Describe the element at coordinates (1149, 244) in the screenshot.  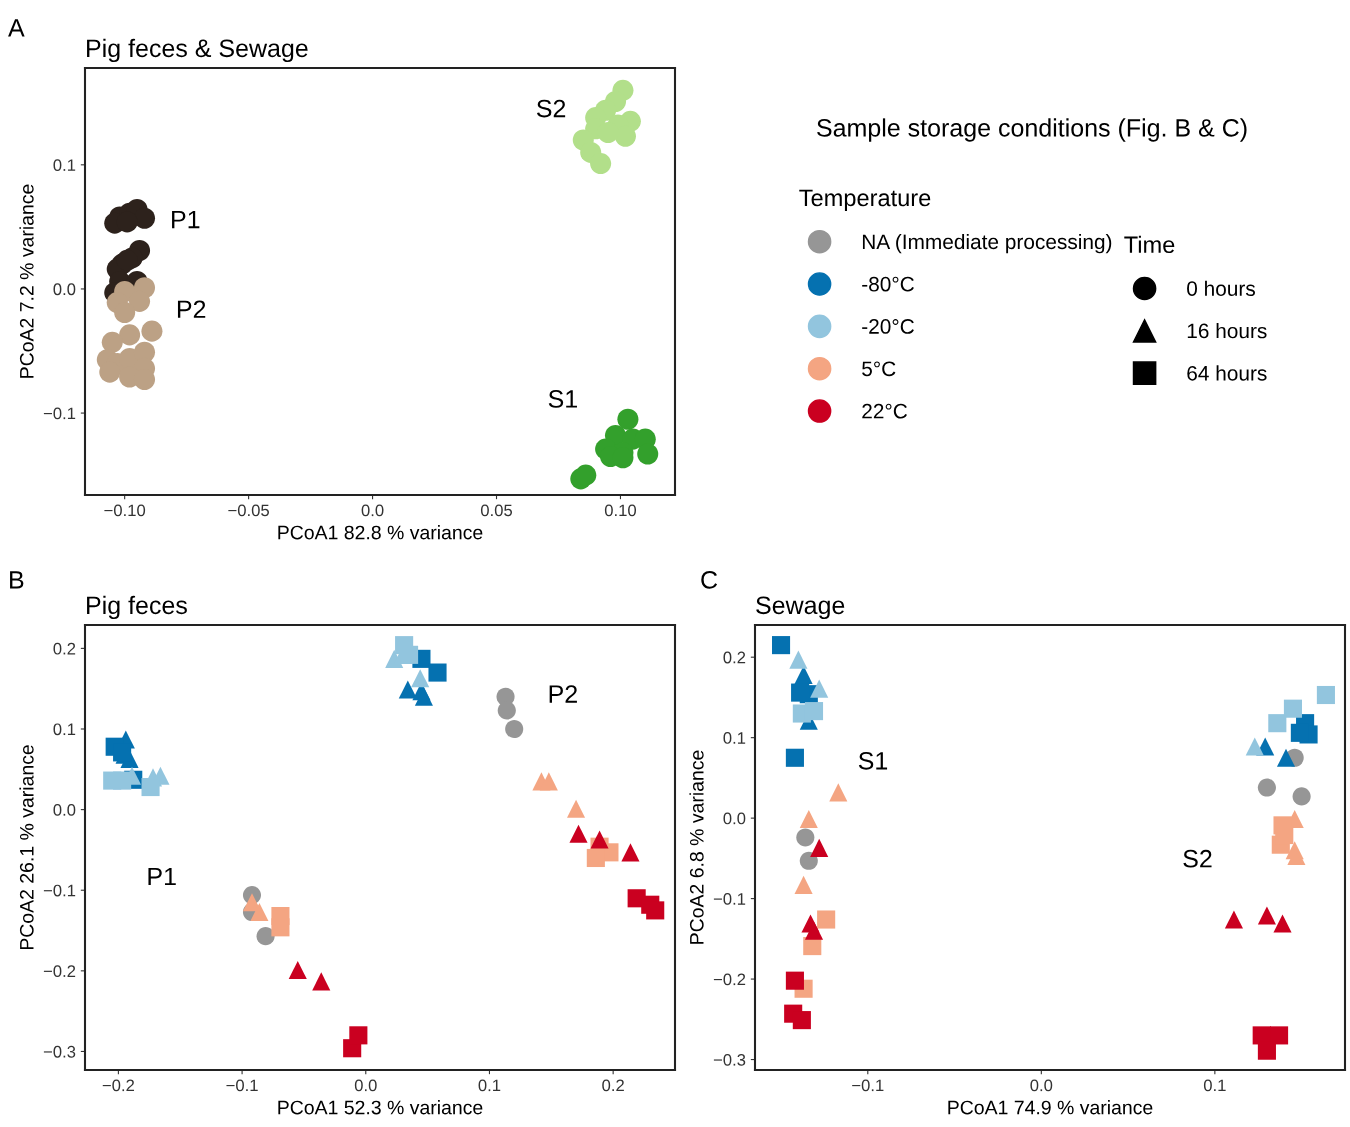
I see `legend-title: Time` at that location.